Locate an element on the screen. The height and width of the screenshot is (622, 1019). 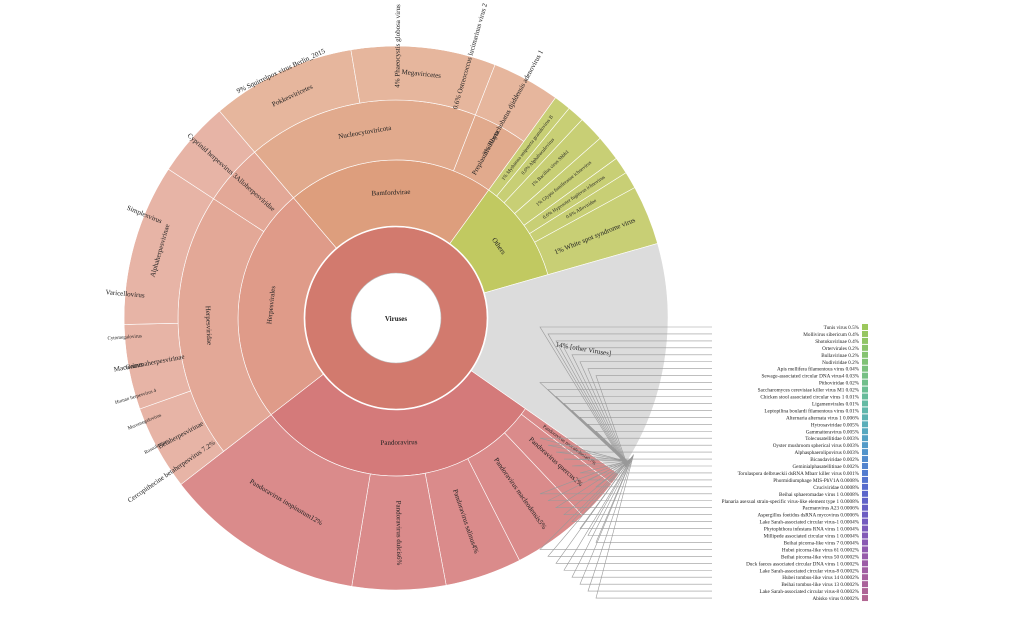
small-taxon-label: Ligamenvirales 0.01% is located at coordinates (836, 404).